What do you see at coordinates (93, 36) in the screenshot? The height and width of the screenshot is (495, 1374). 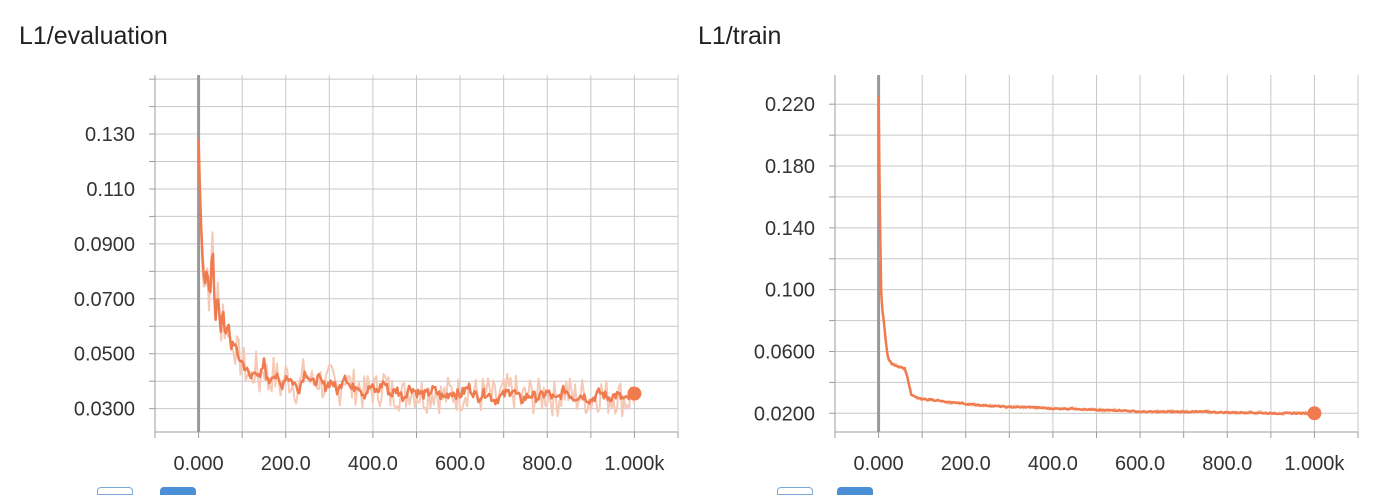 I see `chart-title: L1/evaluation` at bounding box center [93, 36].